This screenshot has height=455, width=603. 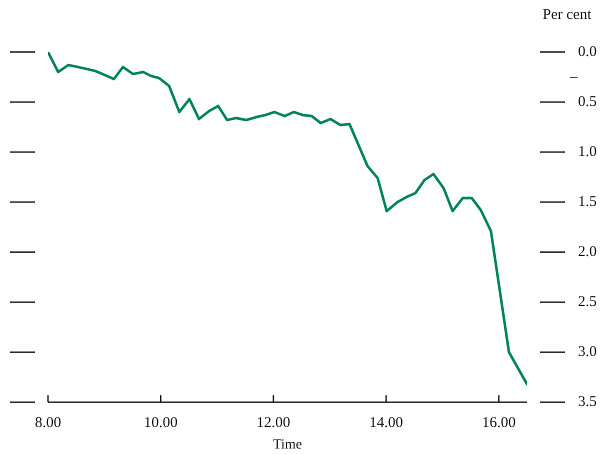 What do you see at coordinates (587, 202) in the screenshot?
I see `y-tick-label: 1.5` at bounding box center [587, 202].